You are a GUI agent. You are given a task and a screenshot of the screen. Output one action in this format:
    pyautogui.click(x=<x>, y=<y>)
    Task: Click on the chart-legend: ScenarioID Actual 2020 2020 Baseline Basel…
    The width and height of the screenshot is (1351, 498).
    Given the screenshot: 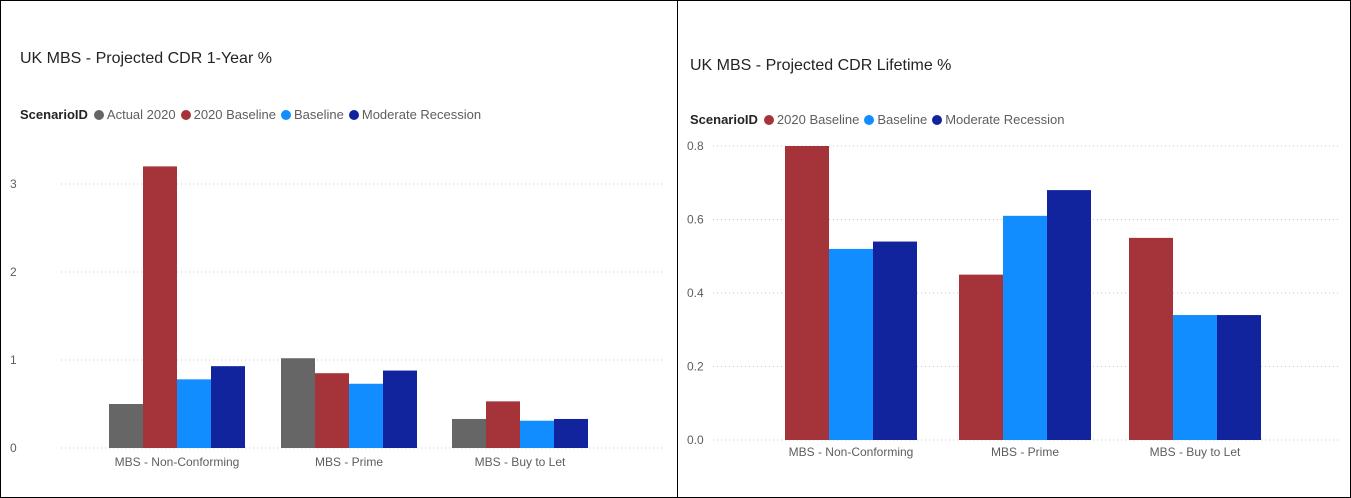 What is the action you would take?
    pyautogui.click(x=253, y=115)
    